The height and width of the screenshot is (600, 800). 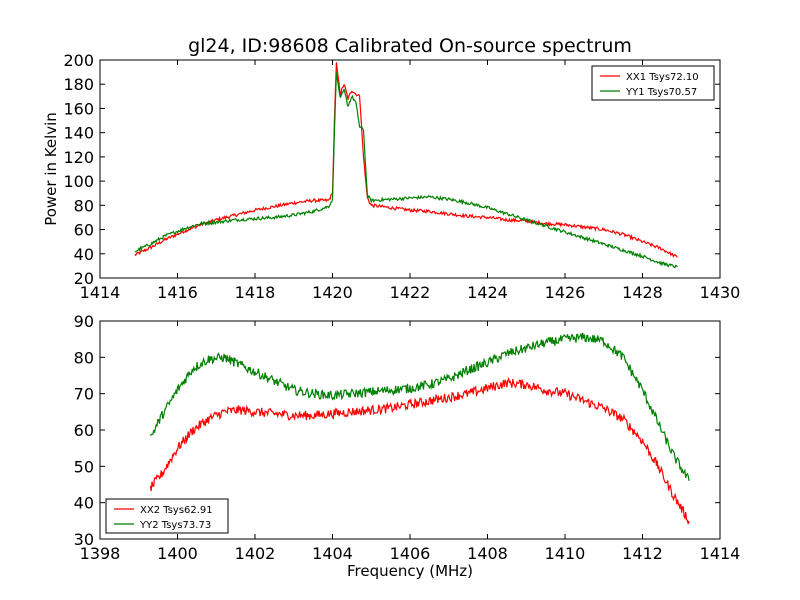 What do you see at coordinates (78, 108) in the screenshot?
I see `y-tick-label: 160` at bounding box center [78, 108].